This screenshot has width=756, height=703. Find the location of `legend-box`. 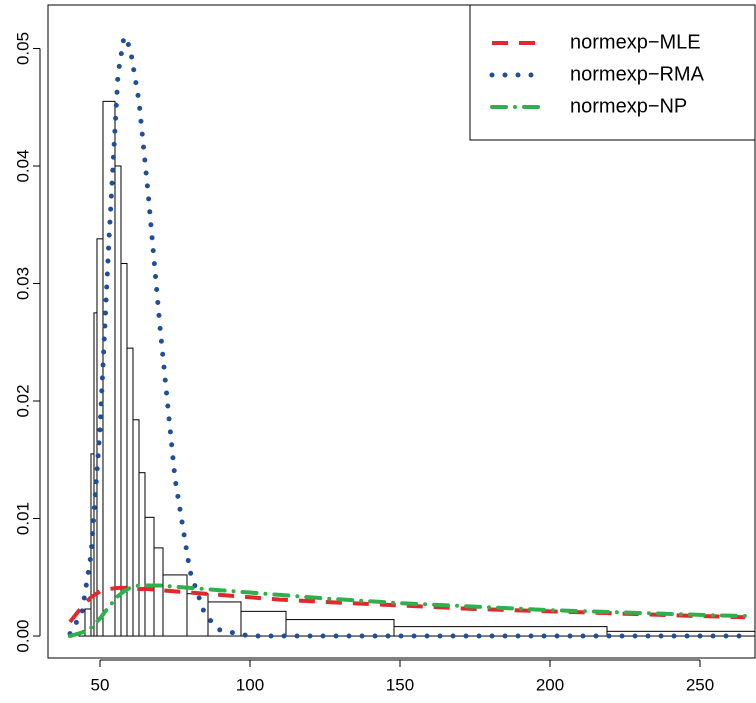

legend-box is located at coordinates (612, 72).